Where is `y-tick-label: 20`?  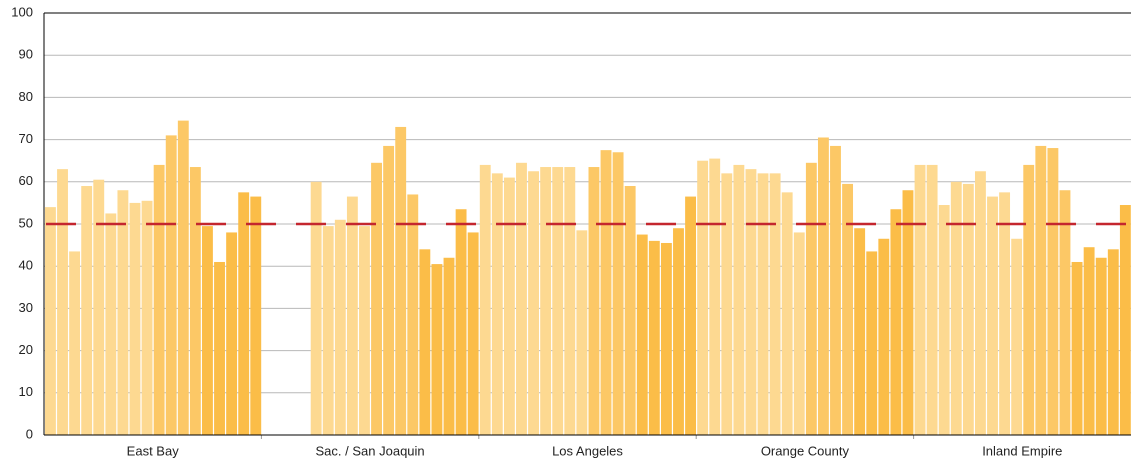 y-tick-label: 20 is located at coordinates (26, 349).